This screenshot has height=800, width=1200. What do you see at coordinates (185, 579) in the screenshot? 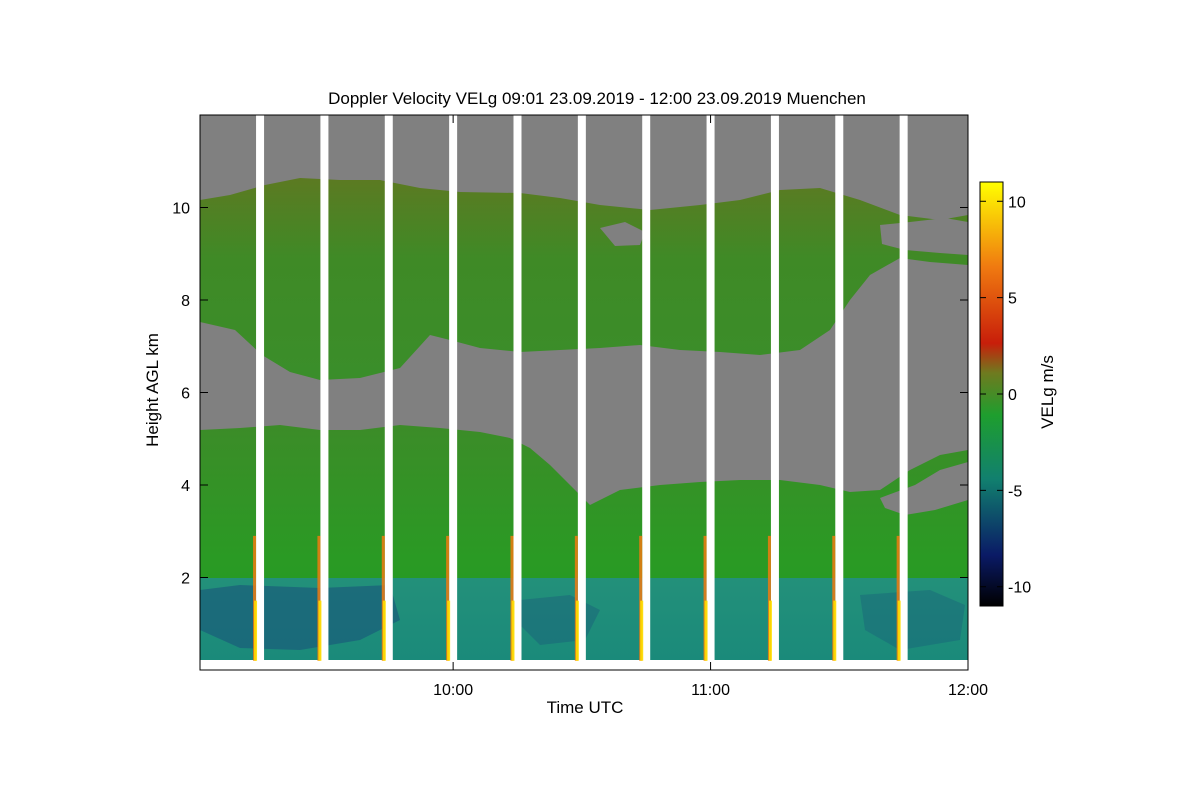
I see `y-tick-label: 2` at bounding box center [185, 579].